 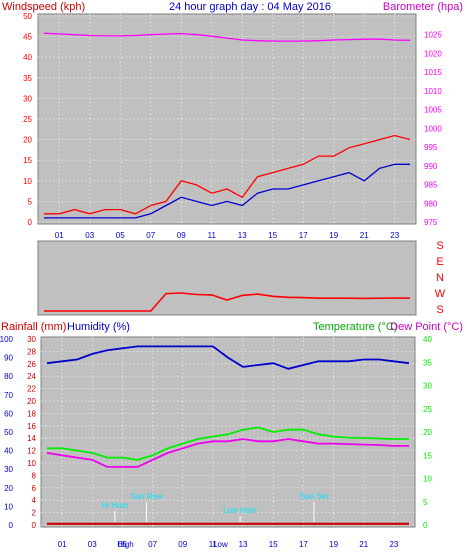 I want to click on temperature-tick-label: 15, so click(x=427, y=455).